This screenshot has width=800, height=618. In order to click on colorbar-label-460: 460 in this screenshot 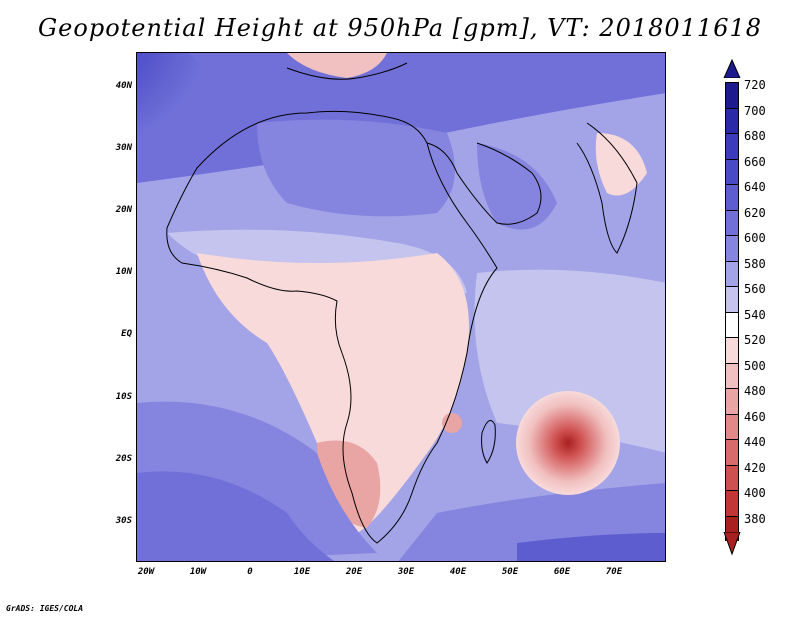, I will do `click(755, 417)`.